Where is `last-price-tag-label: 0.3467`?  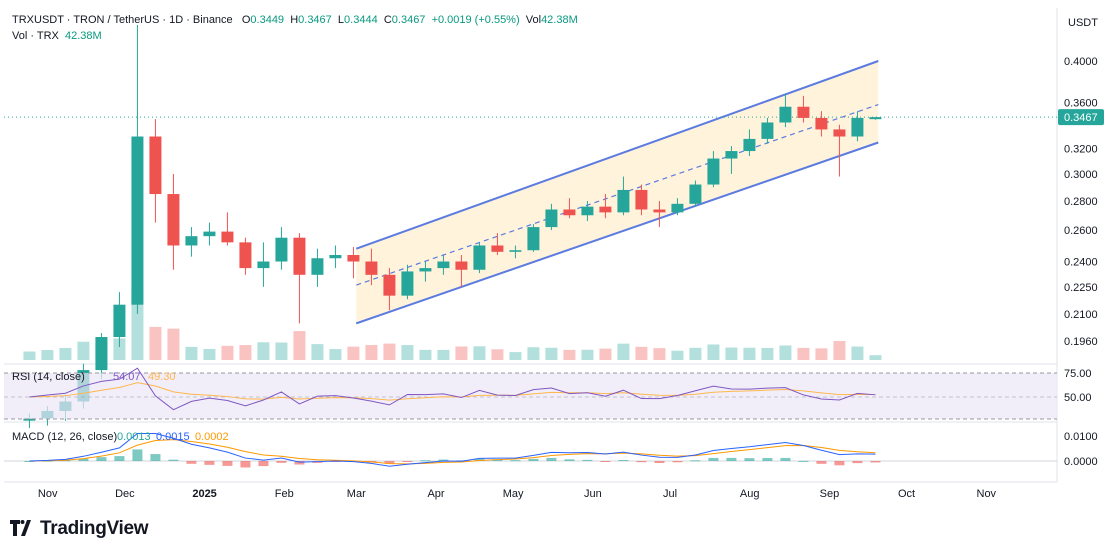 last-price-tag-label: 0.3467 is located at coordinates (1081, 118).